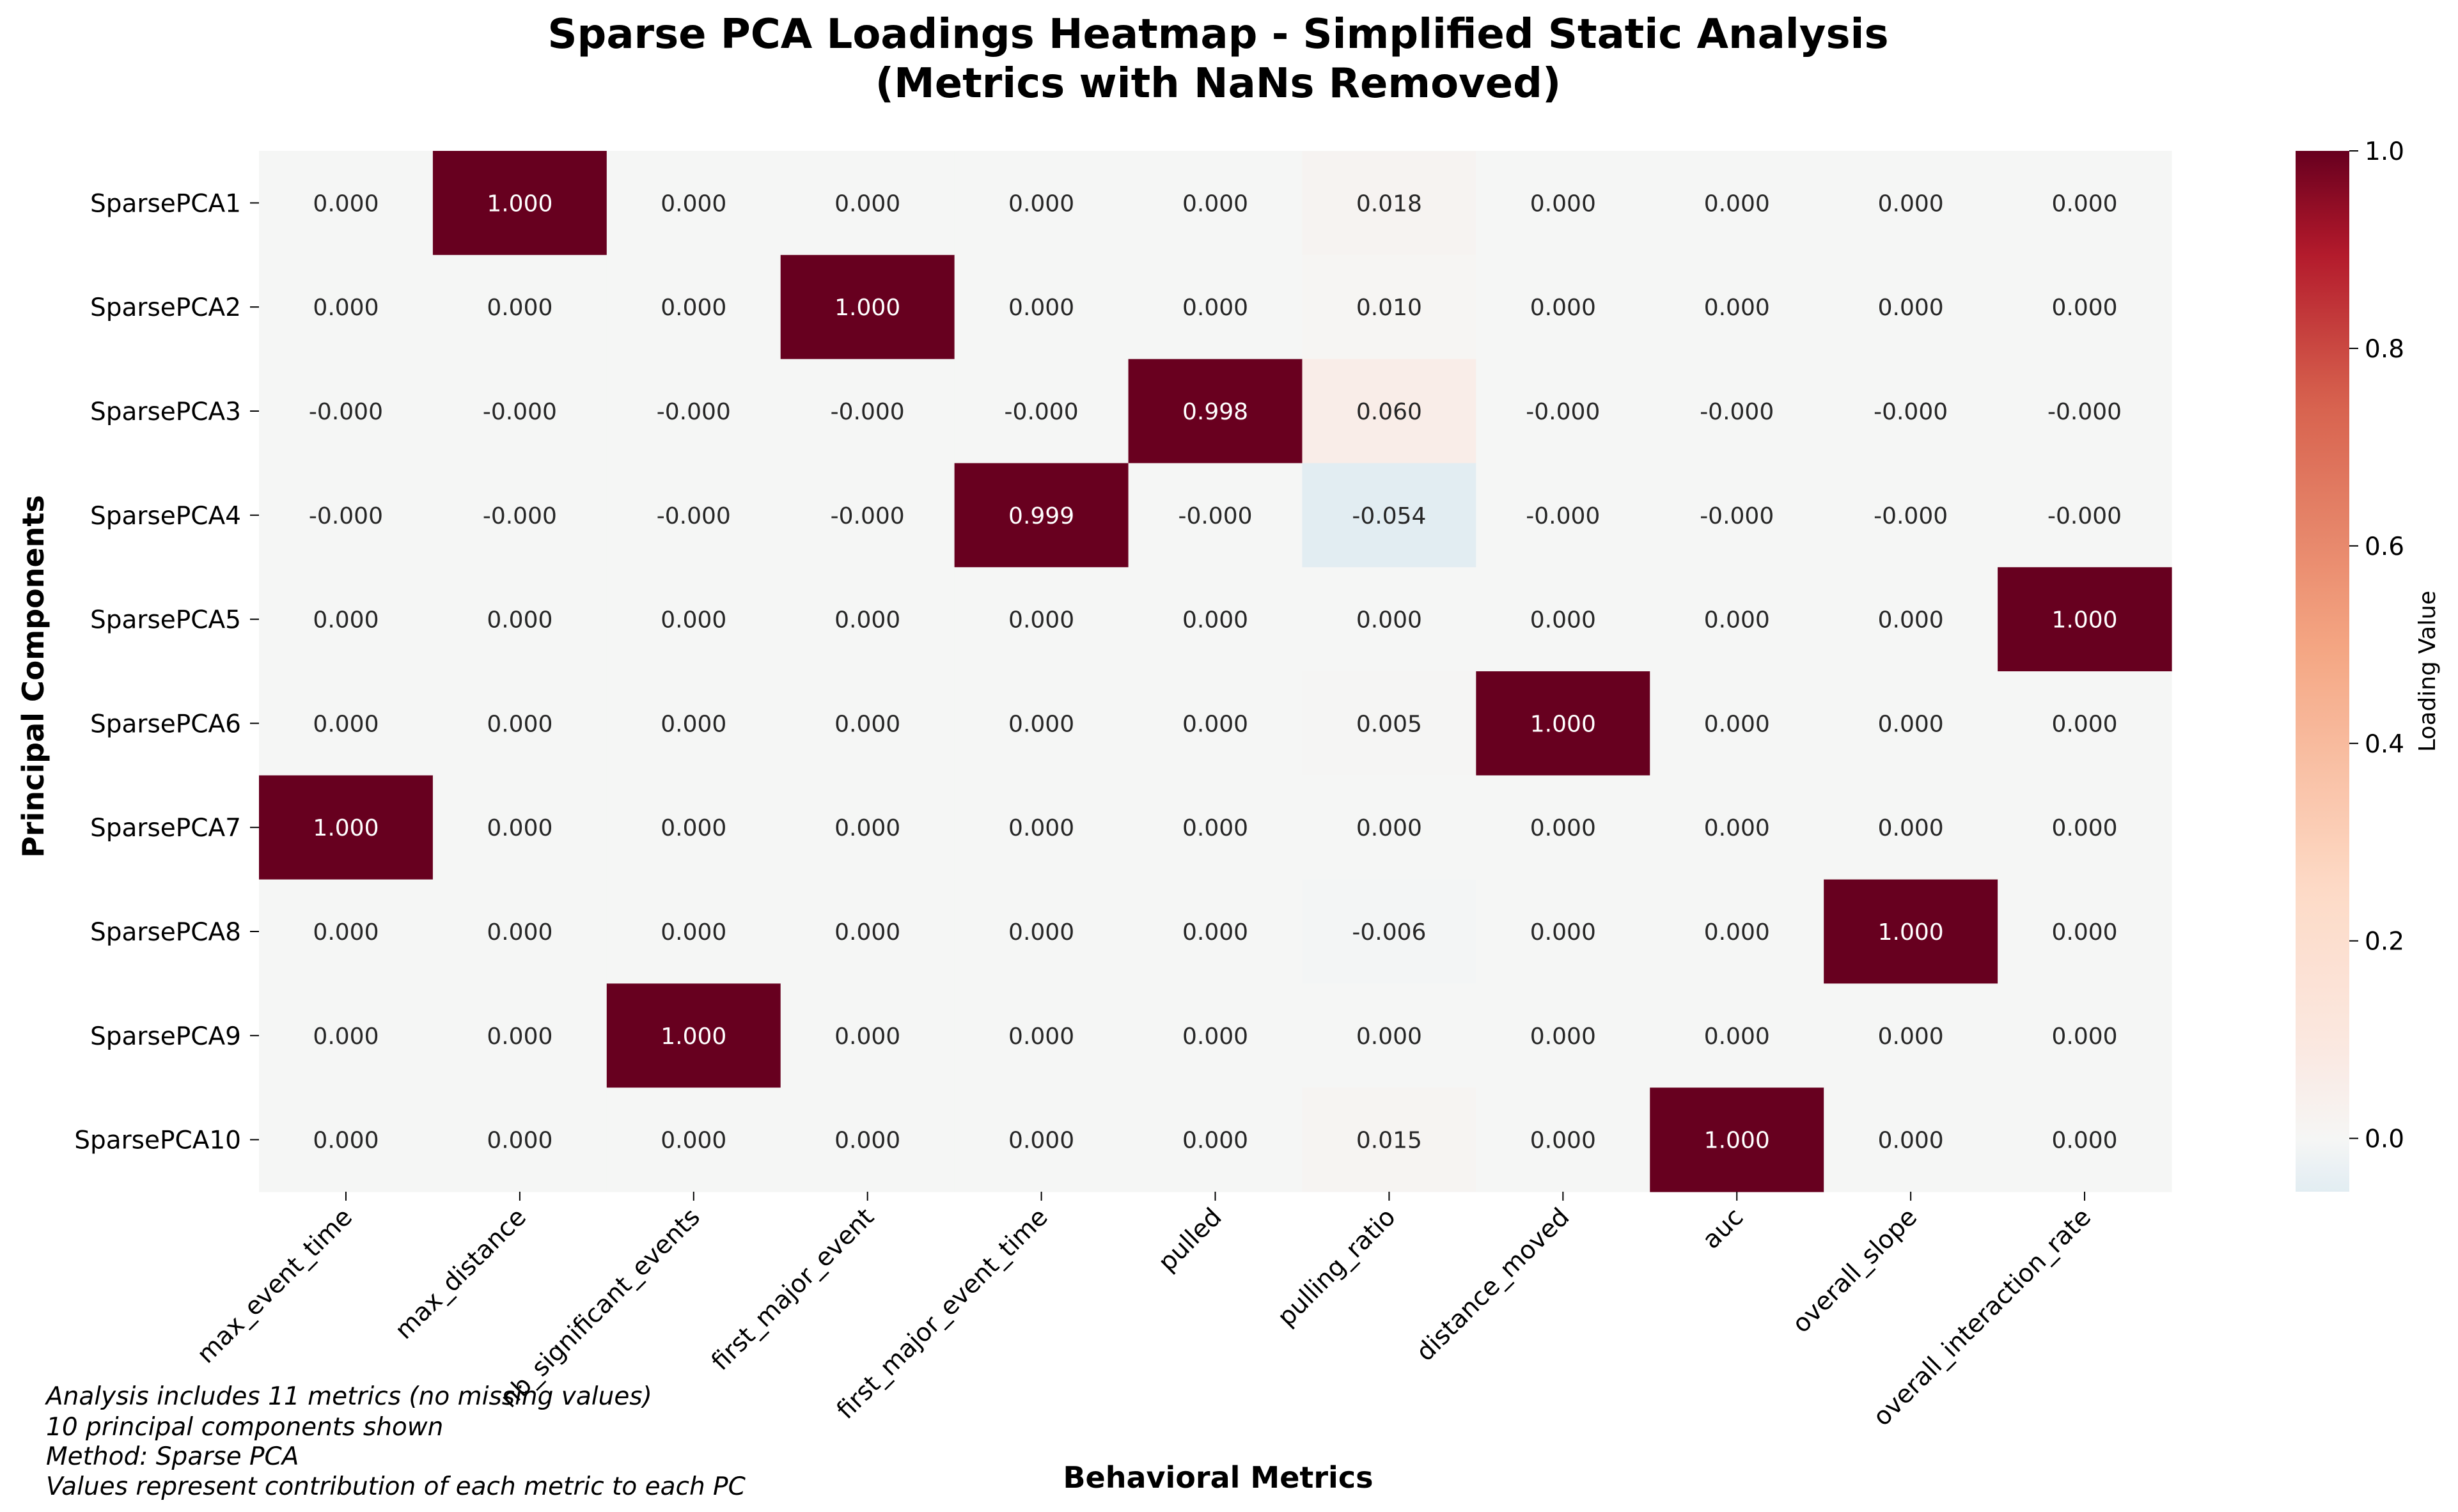 This screenshot has height=1512, width=2458. I want to click on colorbar-tick-label: 0.4, so click(2384, 744).